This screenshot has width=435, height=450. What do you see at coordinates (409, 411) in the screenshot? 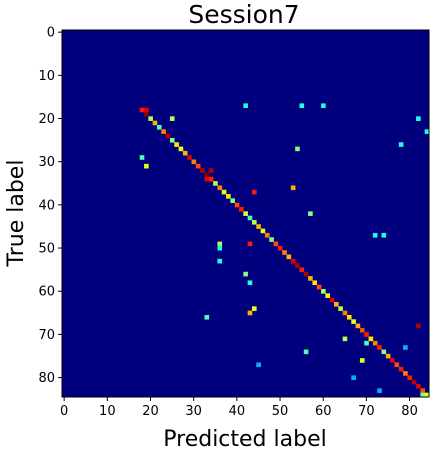
I see `x-tick-label: 80` at bounding box center [409, 411].